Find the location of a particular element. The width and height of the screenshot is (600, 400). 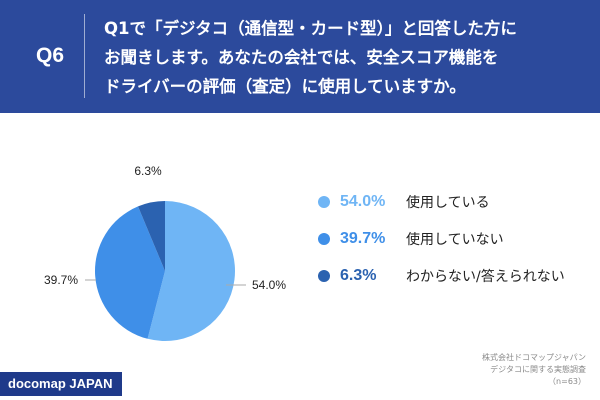

pie-value-label: 39.7% is located at coordinates (61, 280).